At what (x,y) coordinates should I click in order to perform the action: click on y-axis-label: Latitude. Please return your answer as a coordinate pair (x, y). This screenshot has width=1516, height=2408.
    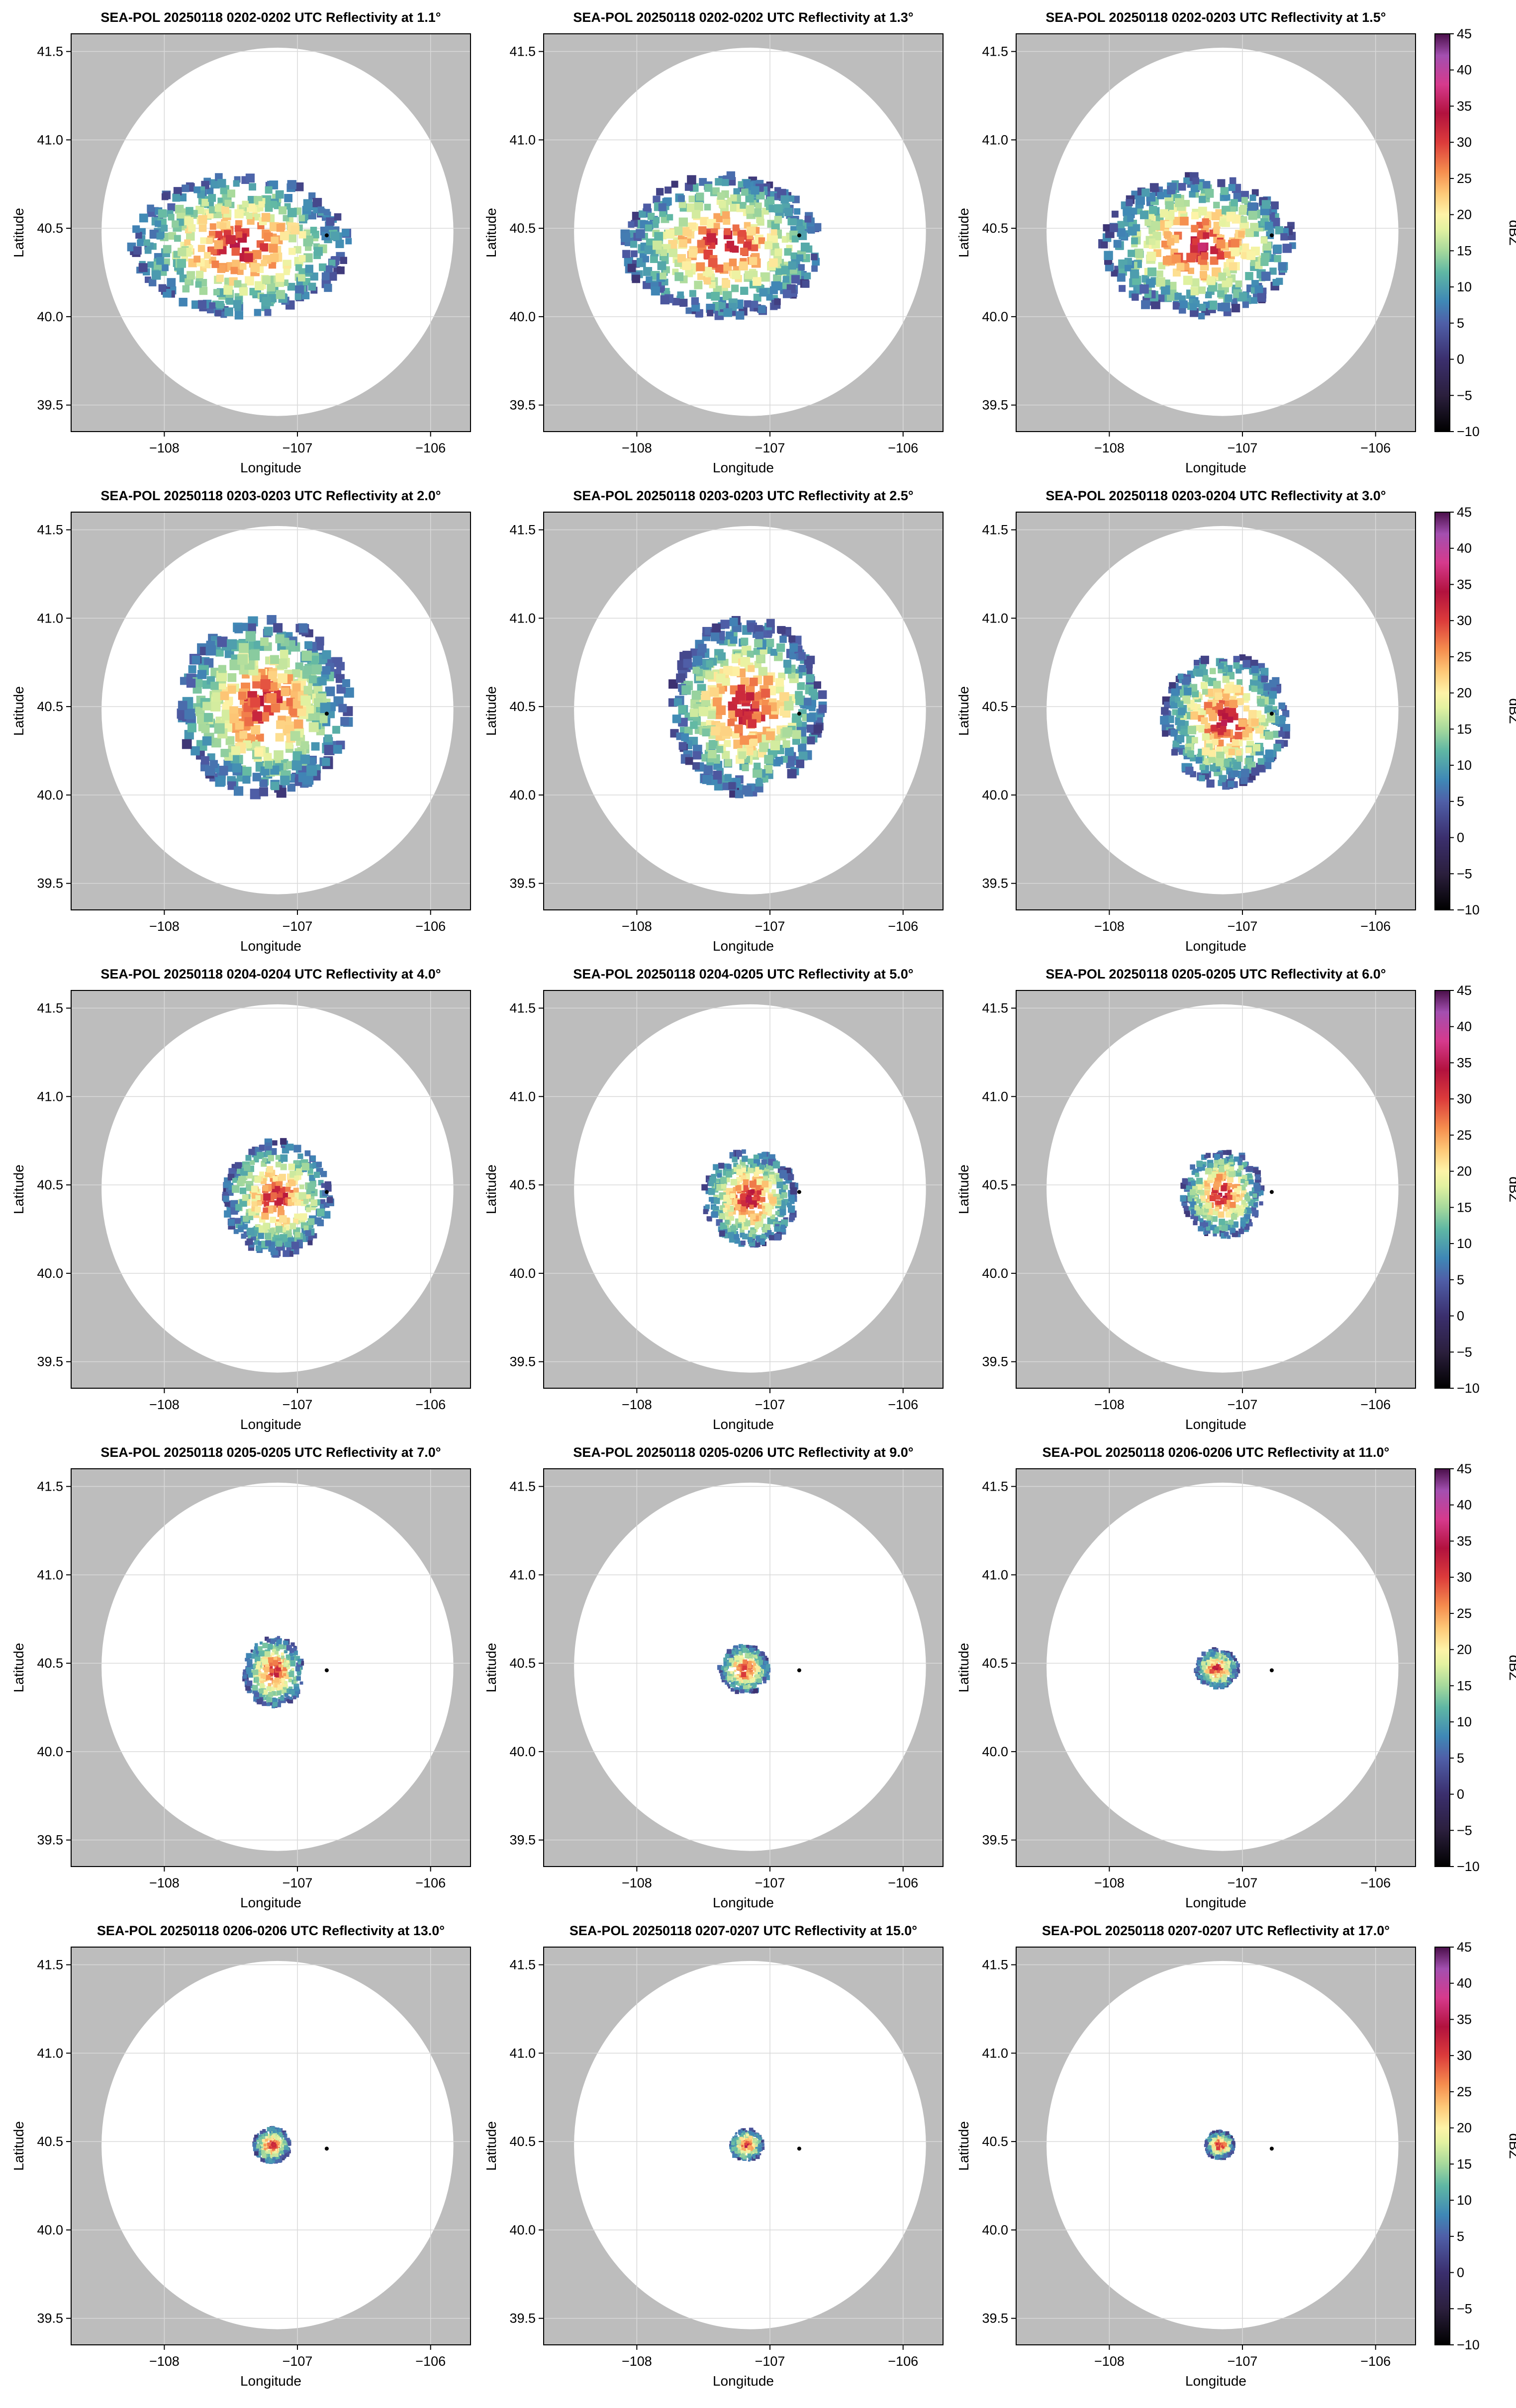
    Looking at the image, I should click on (491, 711).